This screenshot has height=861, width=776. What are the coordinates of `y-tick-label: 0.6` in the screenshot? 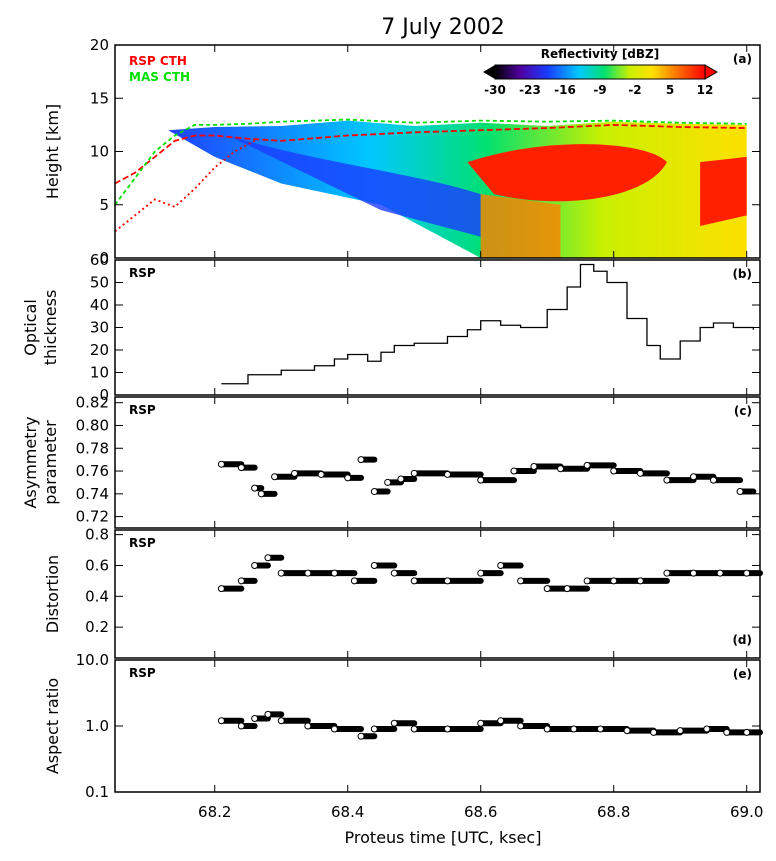 It's located at (97, 565).